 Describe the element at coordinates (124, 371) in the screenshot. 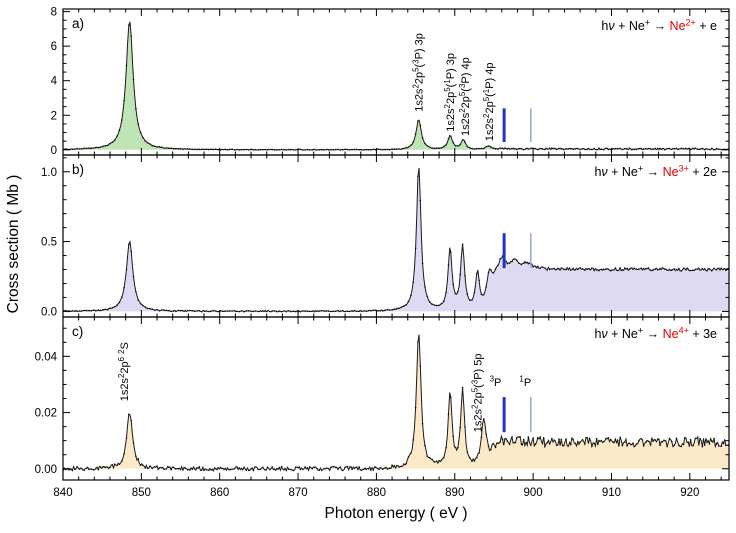

I see `peak-label: 1s2s22p6 2S` at that location.